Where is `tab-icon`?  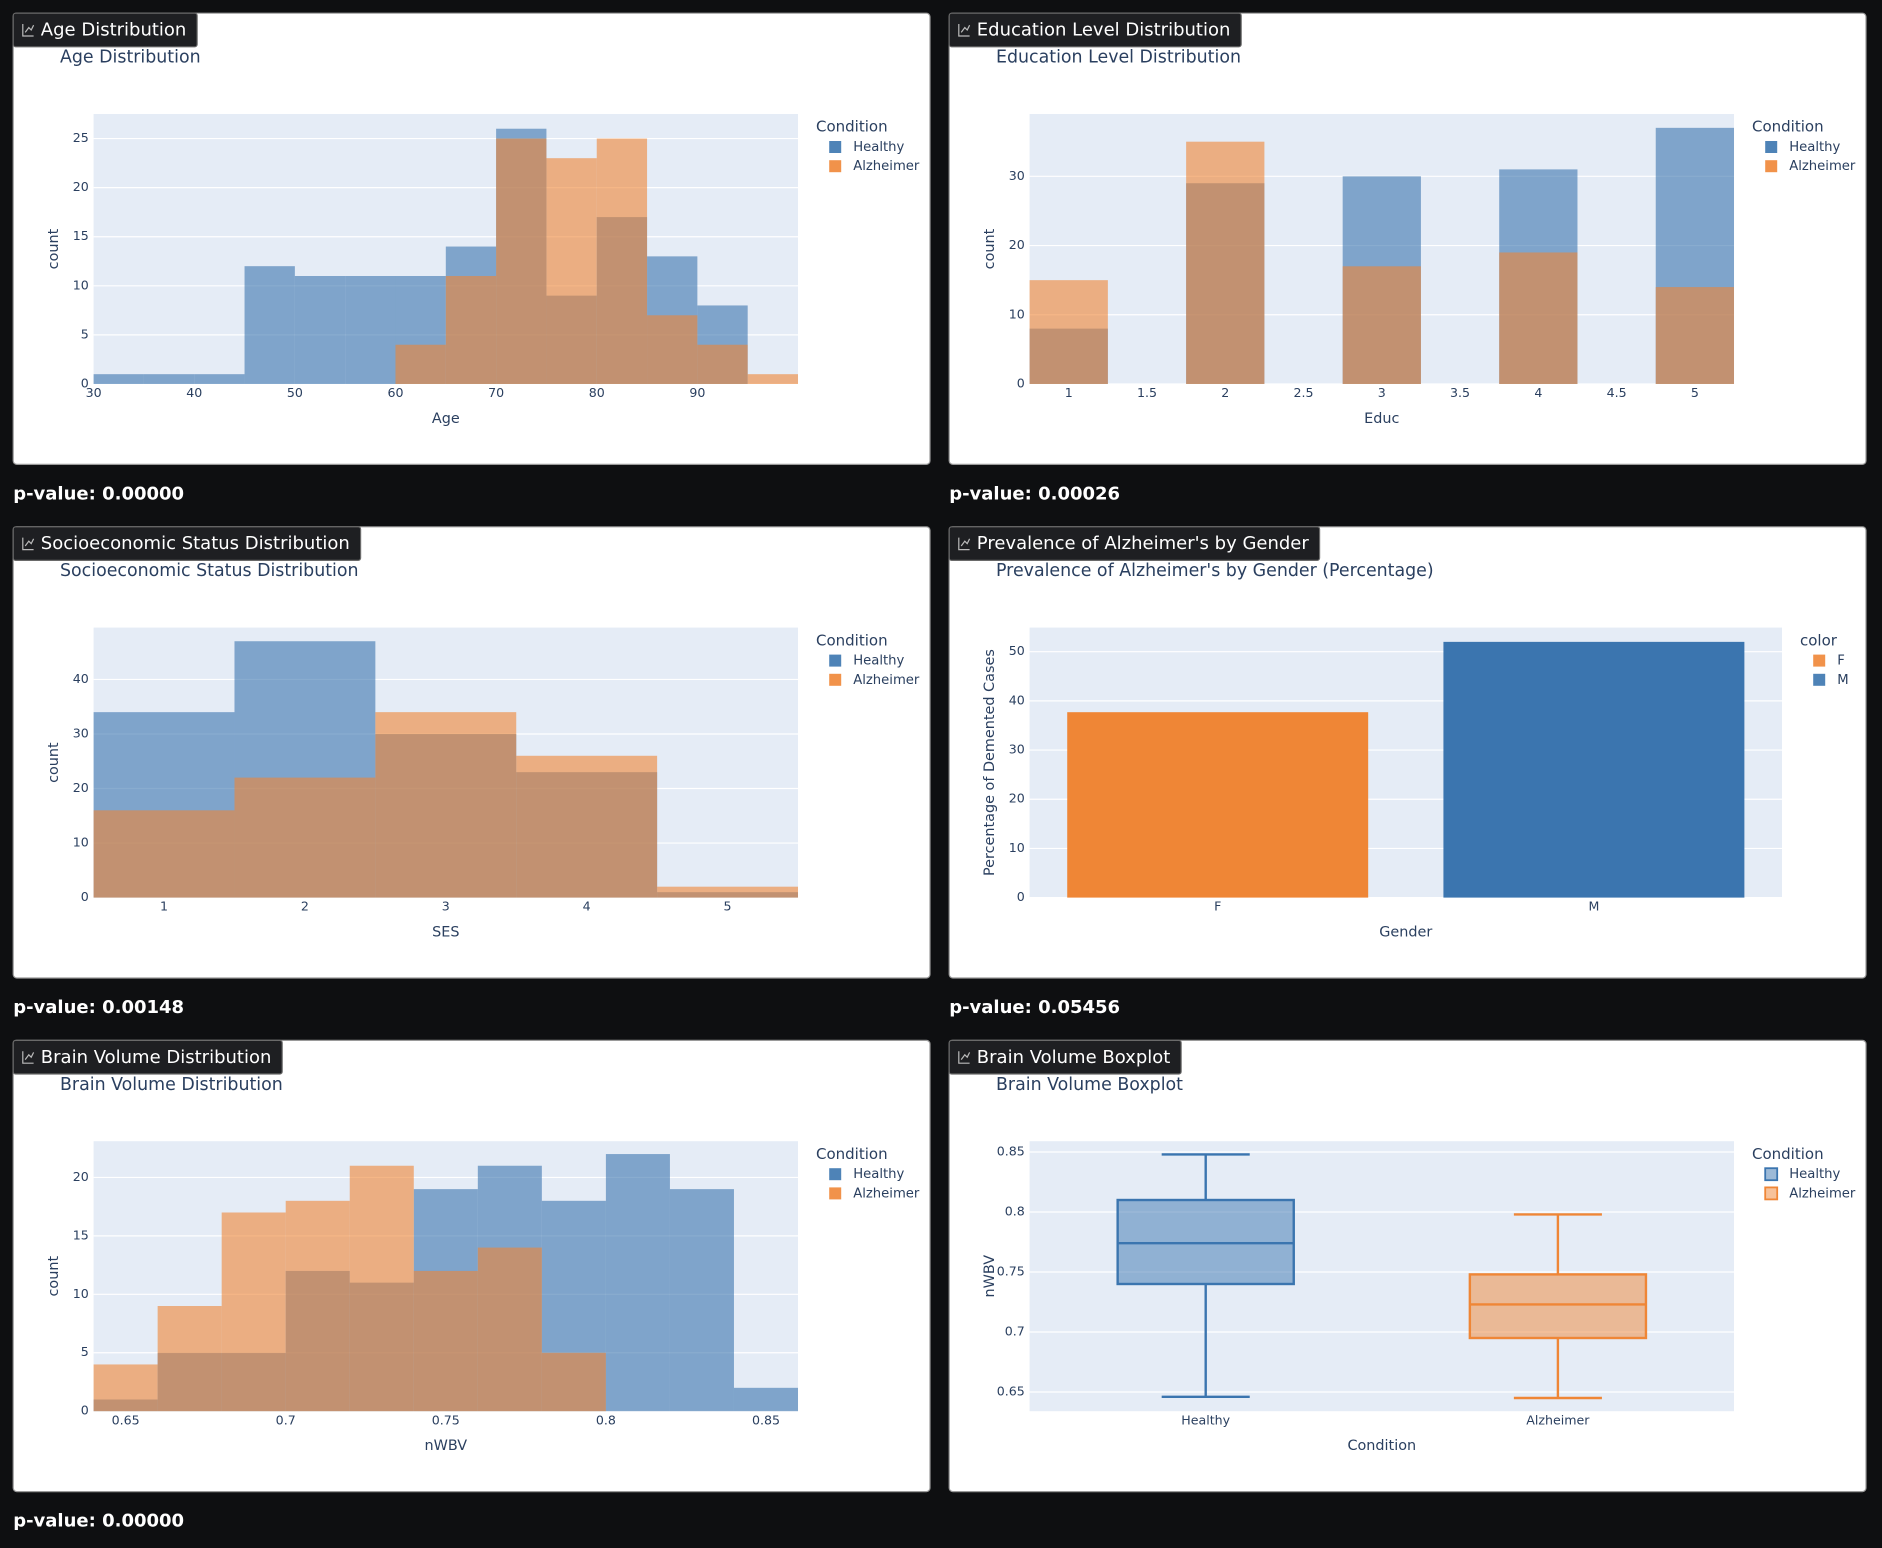 tab-icon is located at coordinates (28, 30).